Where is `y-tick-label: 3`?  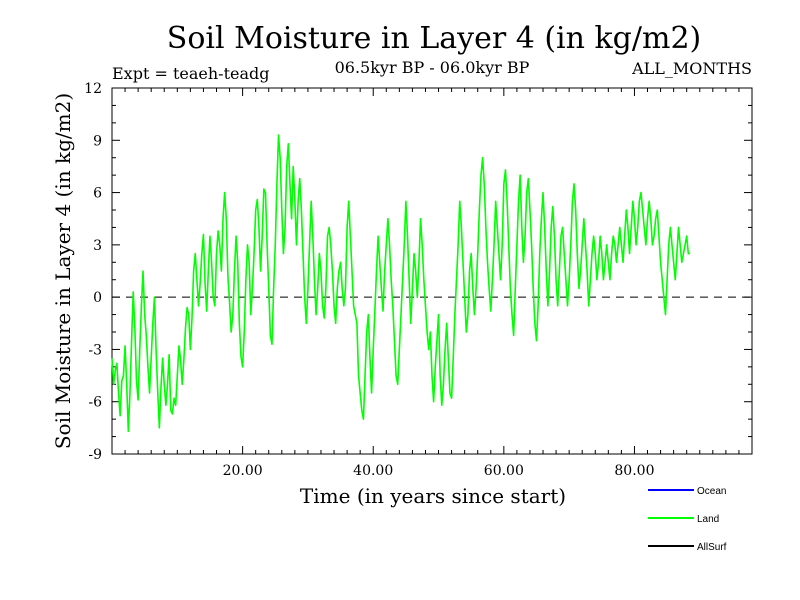
y-tick-label: 3 is located at coordinates (97, 246).